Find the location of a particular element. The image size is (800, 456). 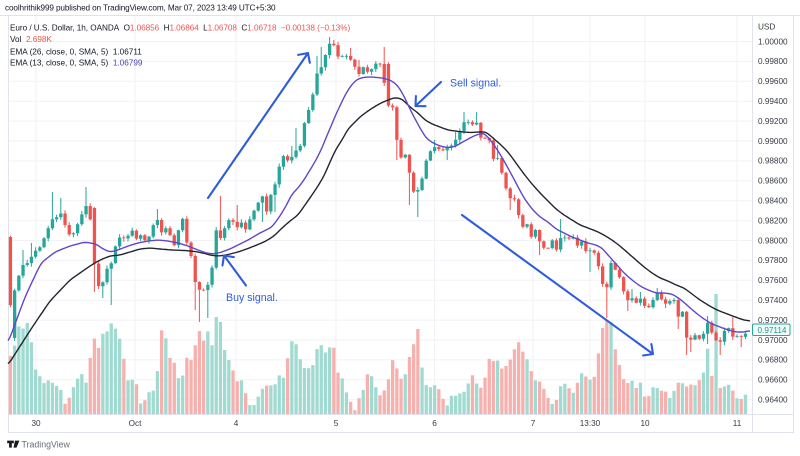

svg-text: 0.97400 is located at coordinates (773, 300).